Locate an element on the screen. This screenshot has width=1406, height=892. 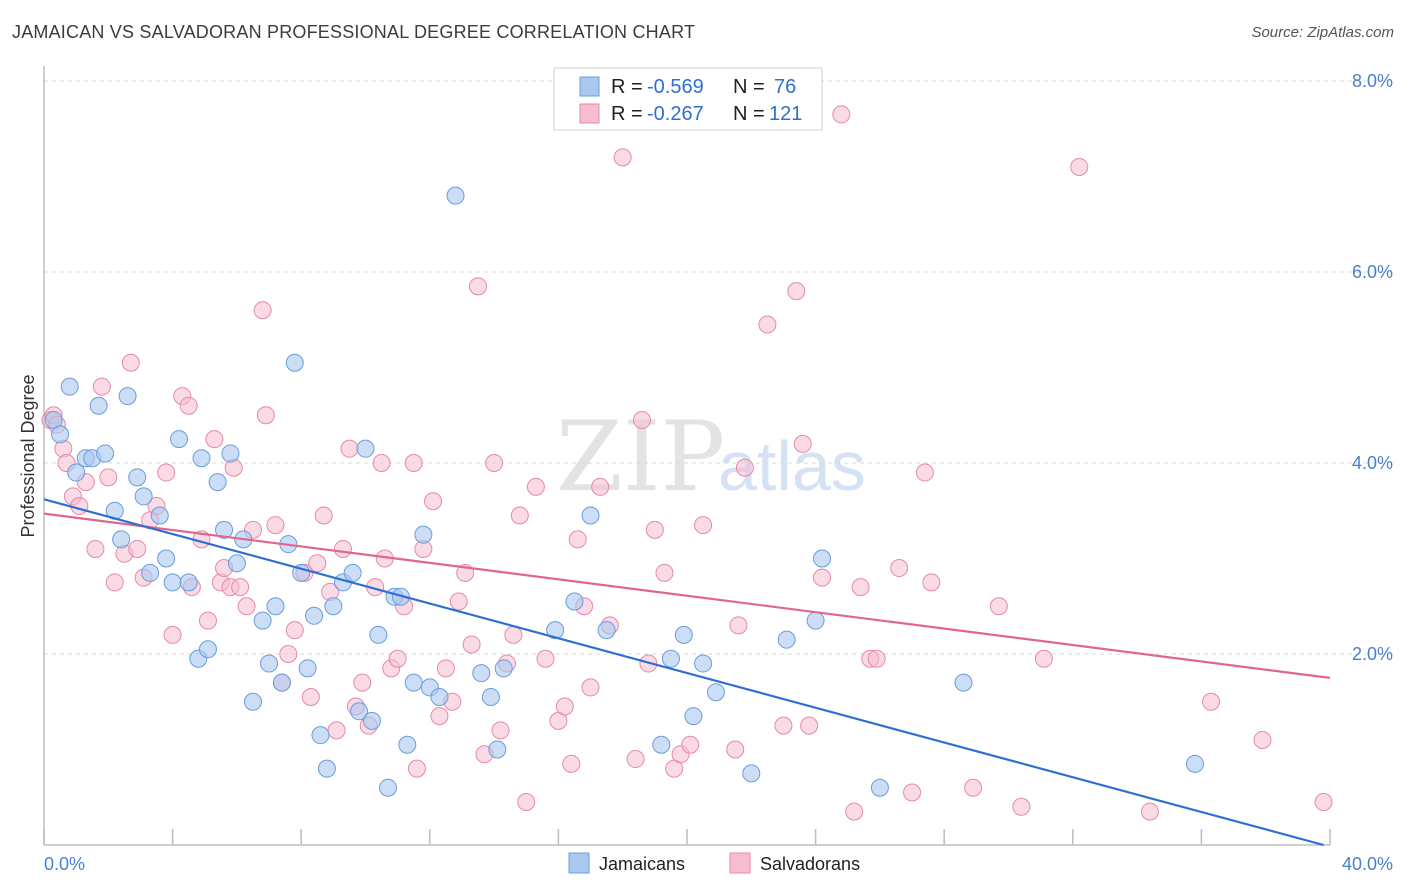
source-label: Source: ZipAtlas.com is located at coordinates (1322, 32).